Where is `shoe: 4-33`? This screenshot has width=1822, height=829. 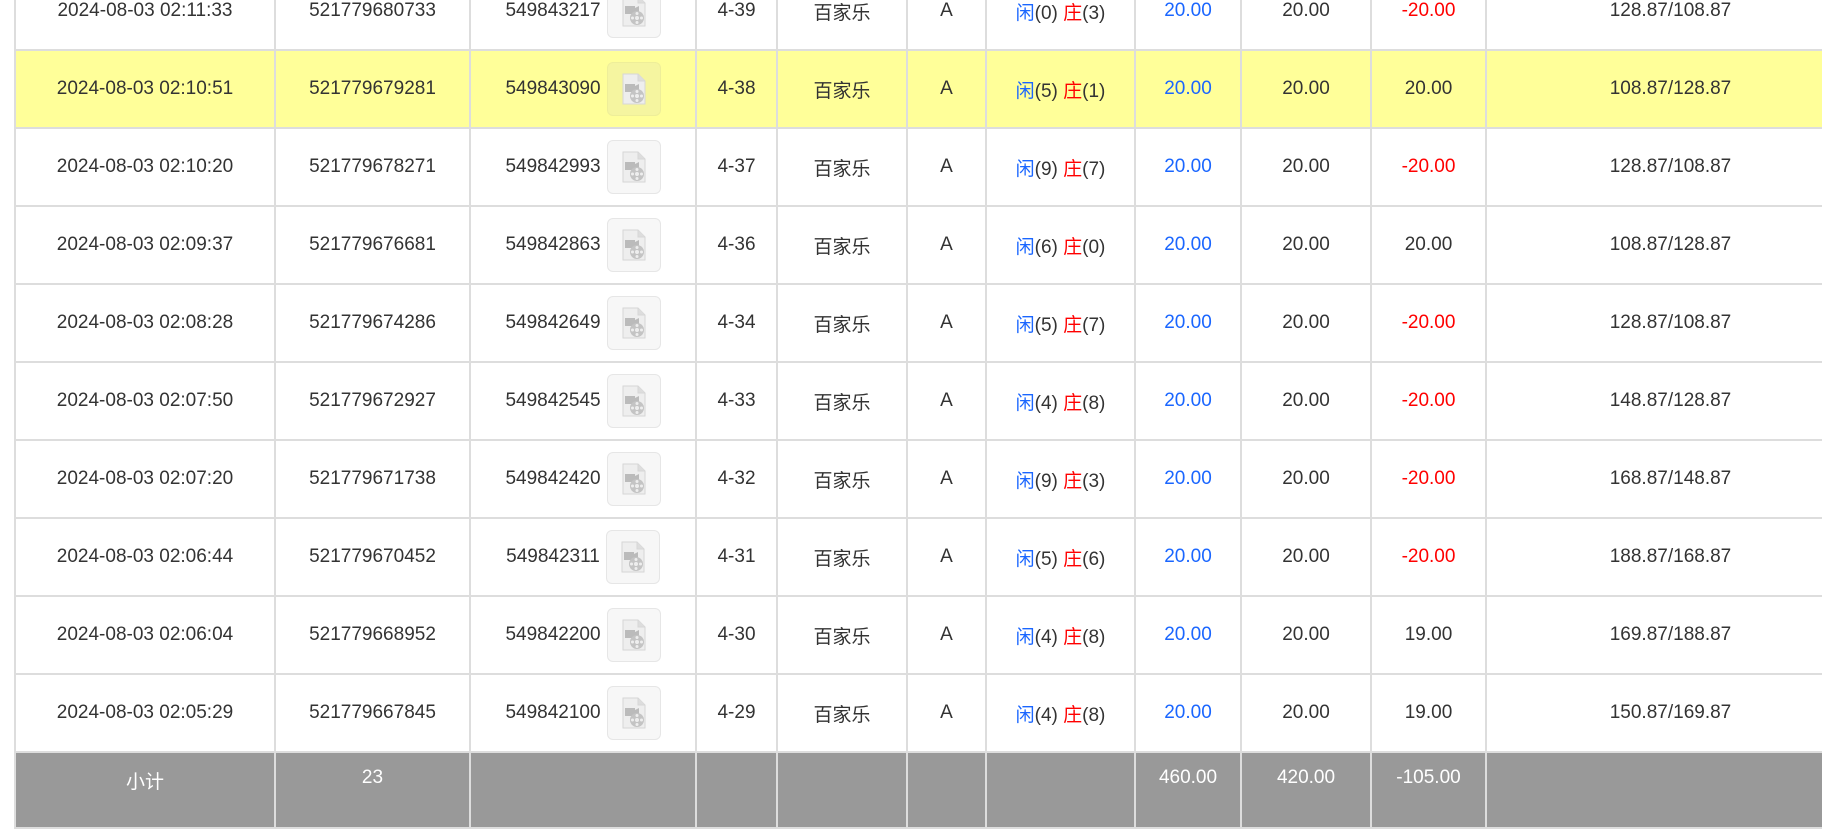 shoe: 4-33 is located at coordinates (736, 401).